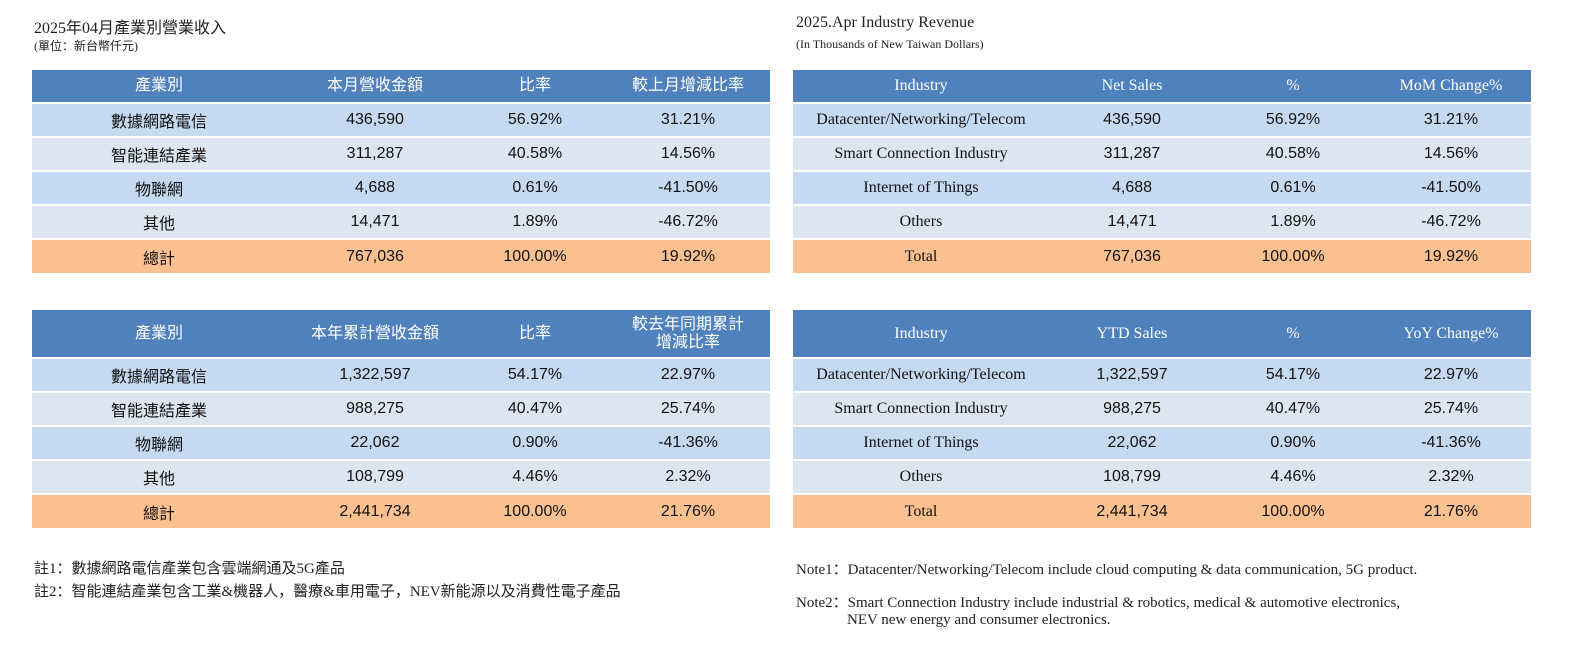  Describe the element at coordinates (1293, 443) in the screenshot. I see `ratio-cell: 0.90%` at that location.